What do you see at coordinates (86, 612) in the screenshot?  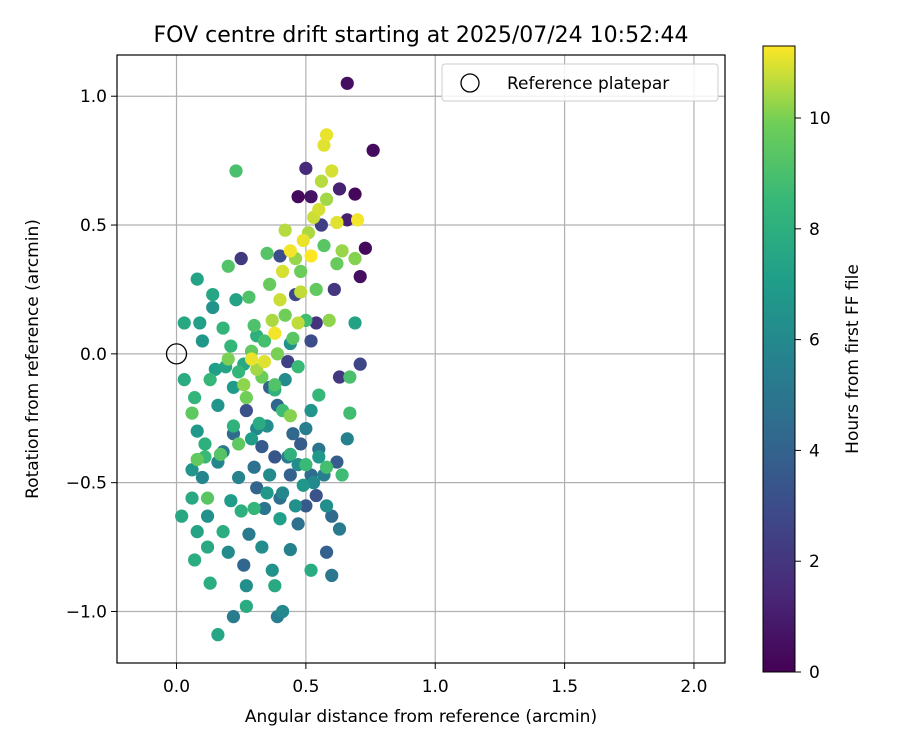 I see `y-tick-label: −1.0` at bounding box center [86, 612].